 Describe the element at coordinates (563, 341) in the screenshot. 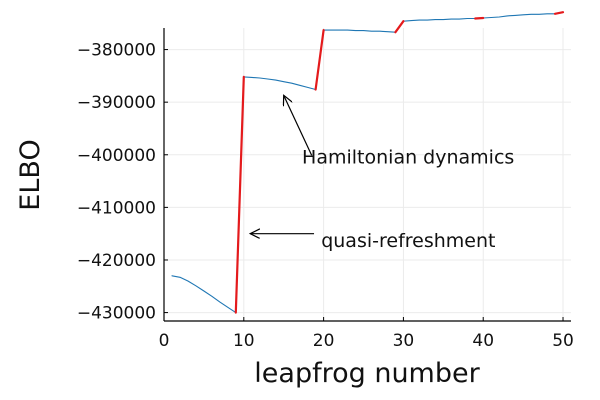

I see `x-tick-label: 50` at that location.